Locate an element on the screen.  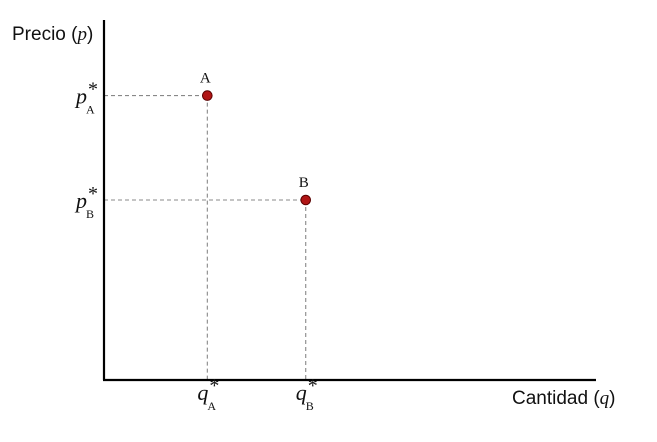
y-tick-p-b: p* B is located at coordinates (86, 202).